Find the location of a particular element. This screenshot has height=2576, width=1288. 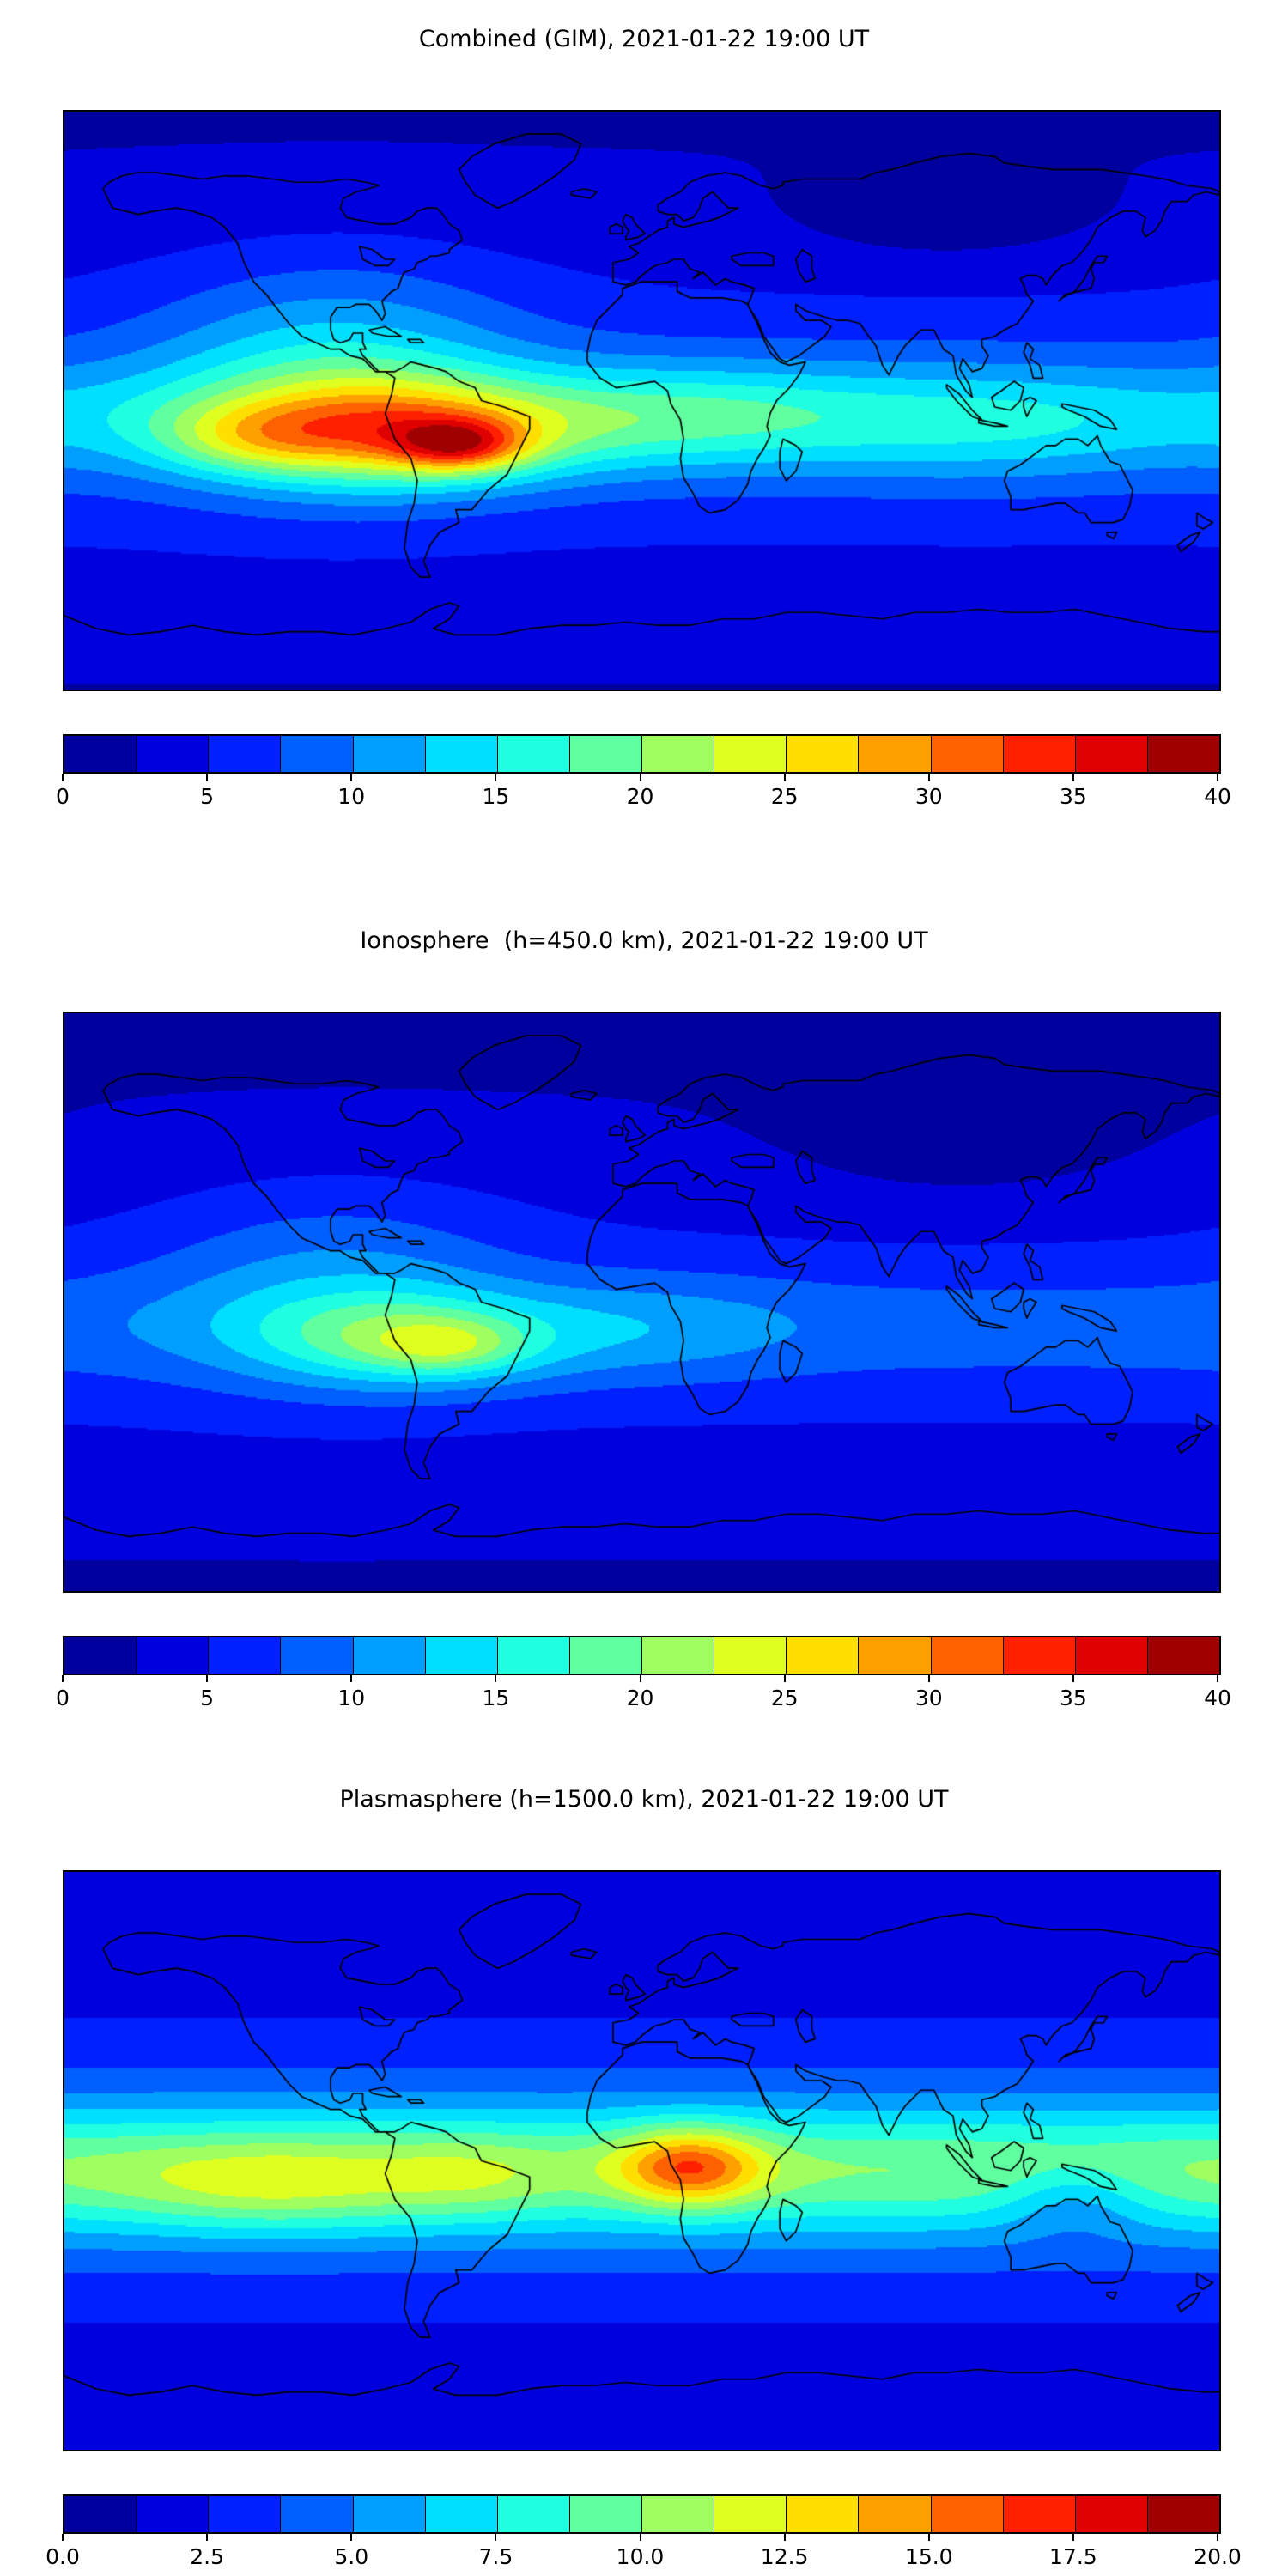

colorbar-ticks-ionosphere: 0 5 10 15 20 25 30 35 40 is located at coordinates (643, 1695).